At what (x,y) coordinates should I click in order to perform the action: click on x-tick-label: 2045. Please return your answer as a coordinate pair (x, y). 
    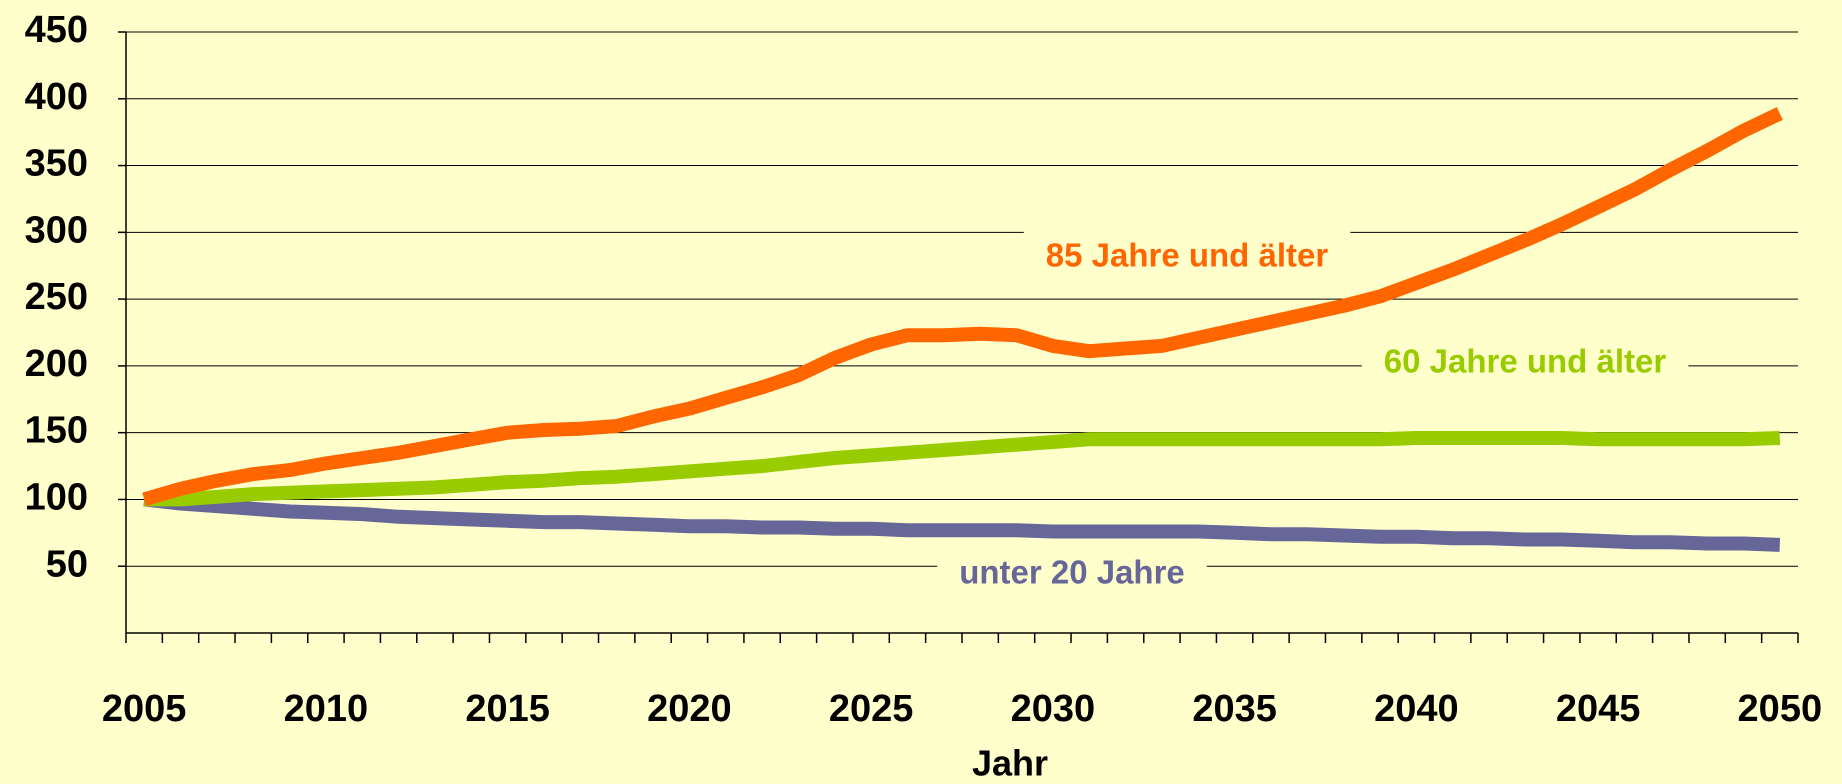
    Looking at the image, I should click on (1598, 709).